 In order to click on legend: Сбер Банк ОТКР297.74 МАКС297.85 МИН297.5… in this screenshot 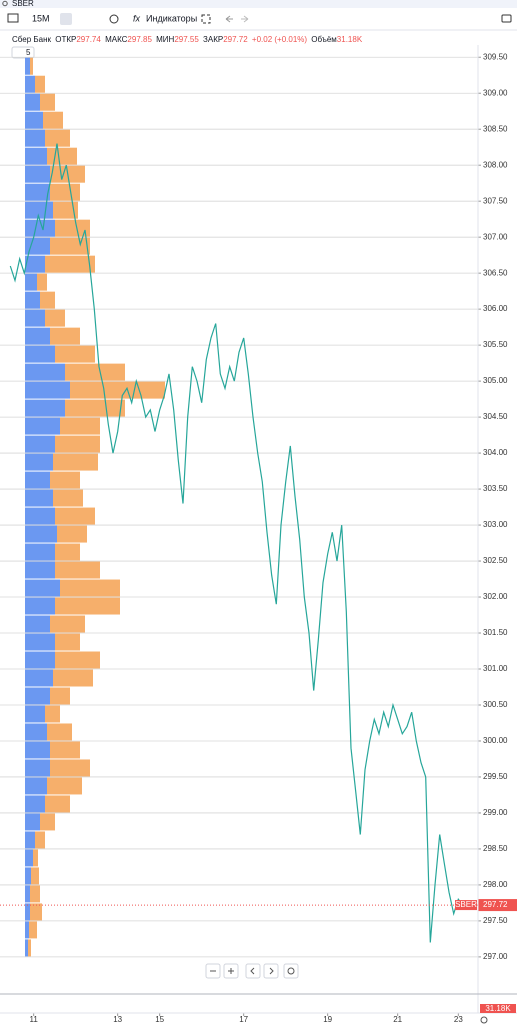, I will do `click(187, 39)`.